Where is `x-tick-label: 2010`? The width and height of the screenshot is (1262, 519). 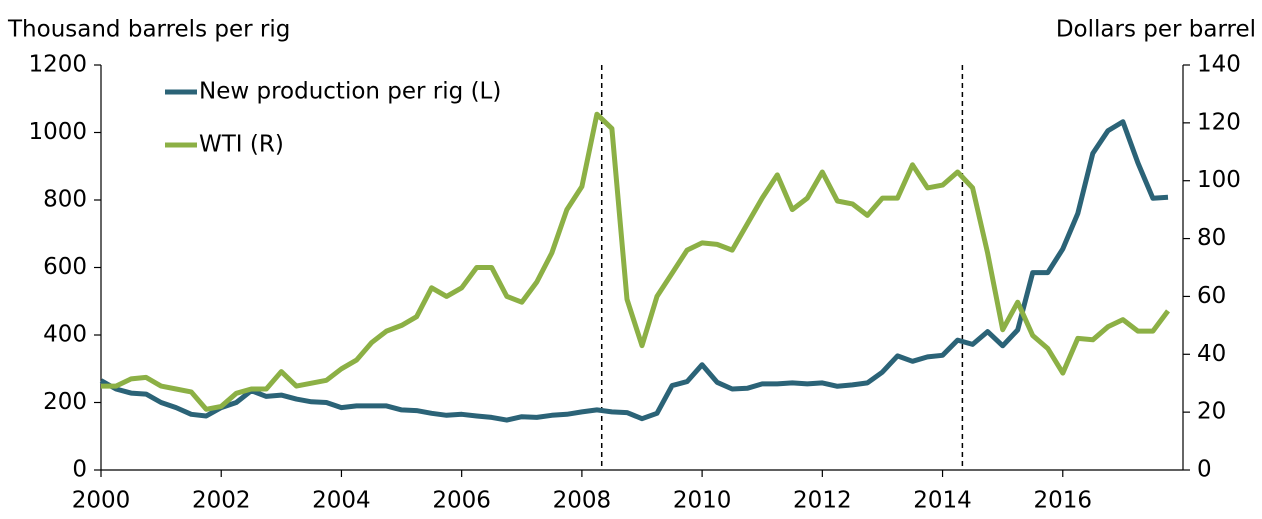
x-tick-label: 2010 is located at coordinates (702, 501).